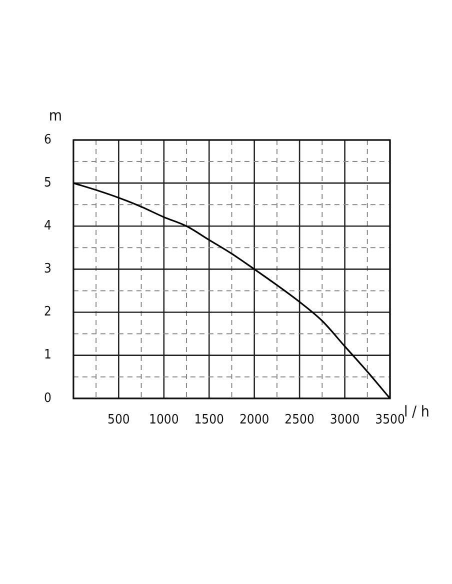 The height and width of the screenshot is (584, 452). What do you see at coordinates (390, 420) in the screenshot?
I see `x-tick-label: 3500` at bounding box center [390, 420].